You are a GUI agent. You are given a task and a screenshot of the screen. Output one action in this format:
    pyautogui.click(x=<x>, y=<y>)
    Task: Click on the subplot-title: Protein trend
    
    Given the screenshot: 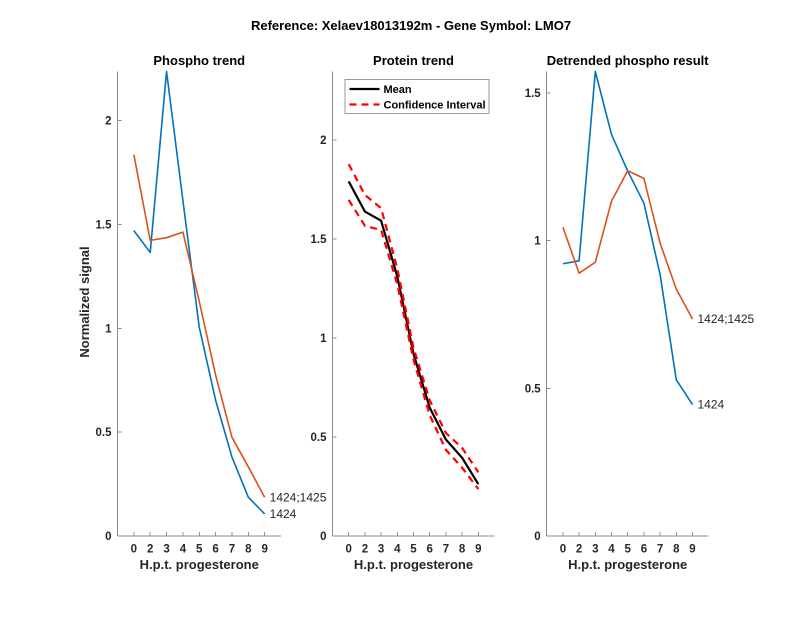 What is the action you would take?
    pyautogui.click(x=413, y=60)
    